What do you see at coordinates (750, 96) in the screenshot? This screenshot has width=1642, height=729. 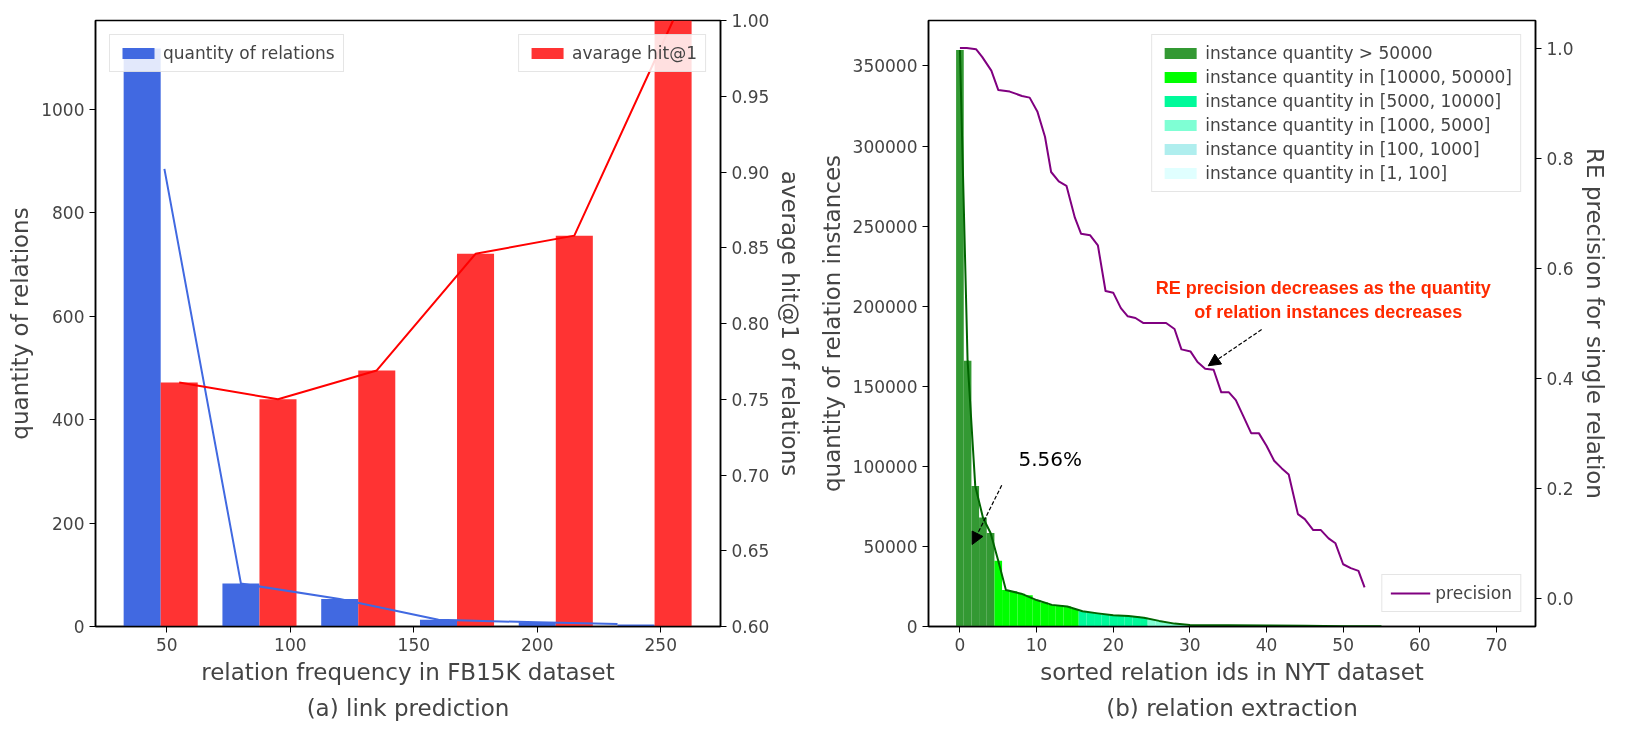 I see `y2-tick-label: 0.95` at bounding box center [750, 96].